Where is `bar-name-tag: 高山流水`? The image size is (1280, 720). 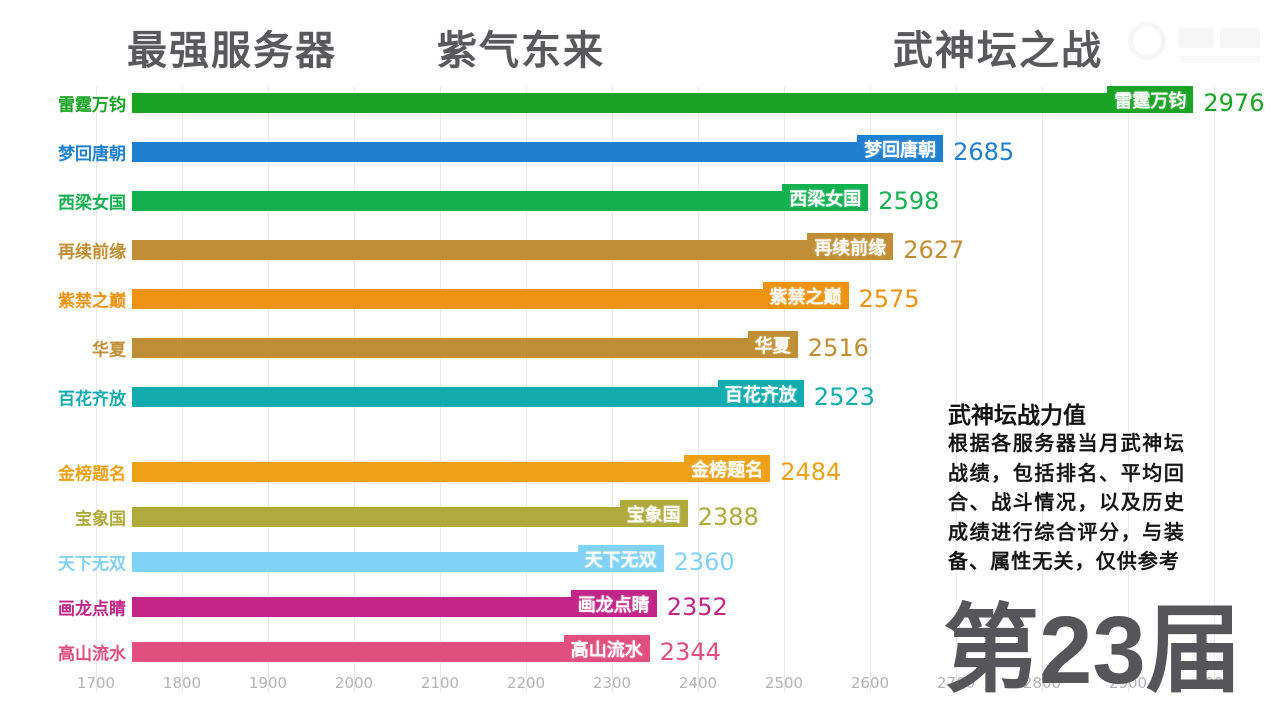 bar-name-tag: 高山流水 is located at coordinates (606, 648).